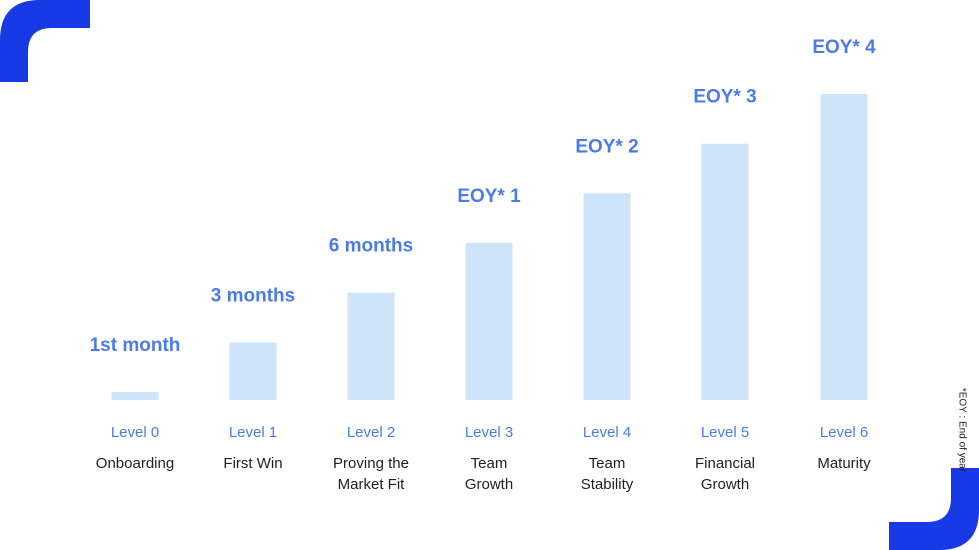 This screenshot has width=979, height=550. What do you see at coordinates (607, 432) in the screenshot?
I see `level-label: Level 4` at bounding box center [607, 432].